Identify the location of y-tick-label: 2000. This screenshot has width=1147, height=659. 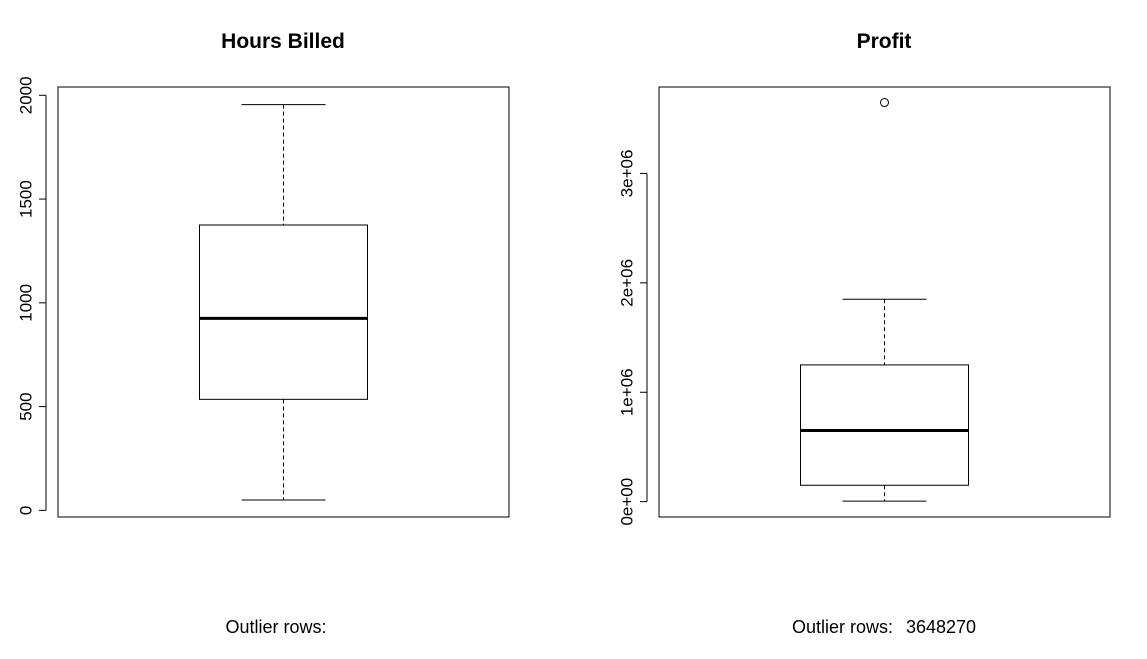
(26, 95).